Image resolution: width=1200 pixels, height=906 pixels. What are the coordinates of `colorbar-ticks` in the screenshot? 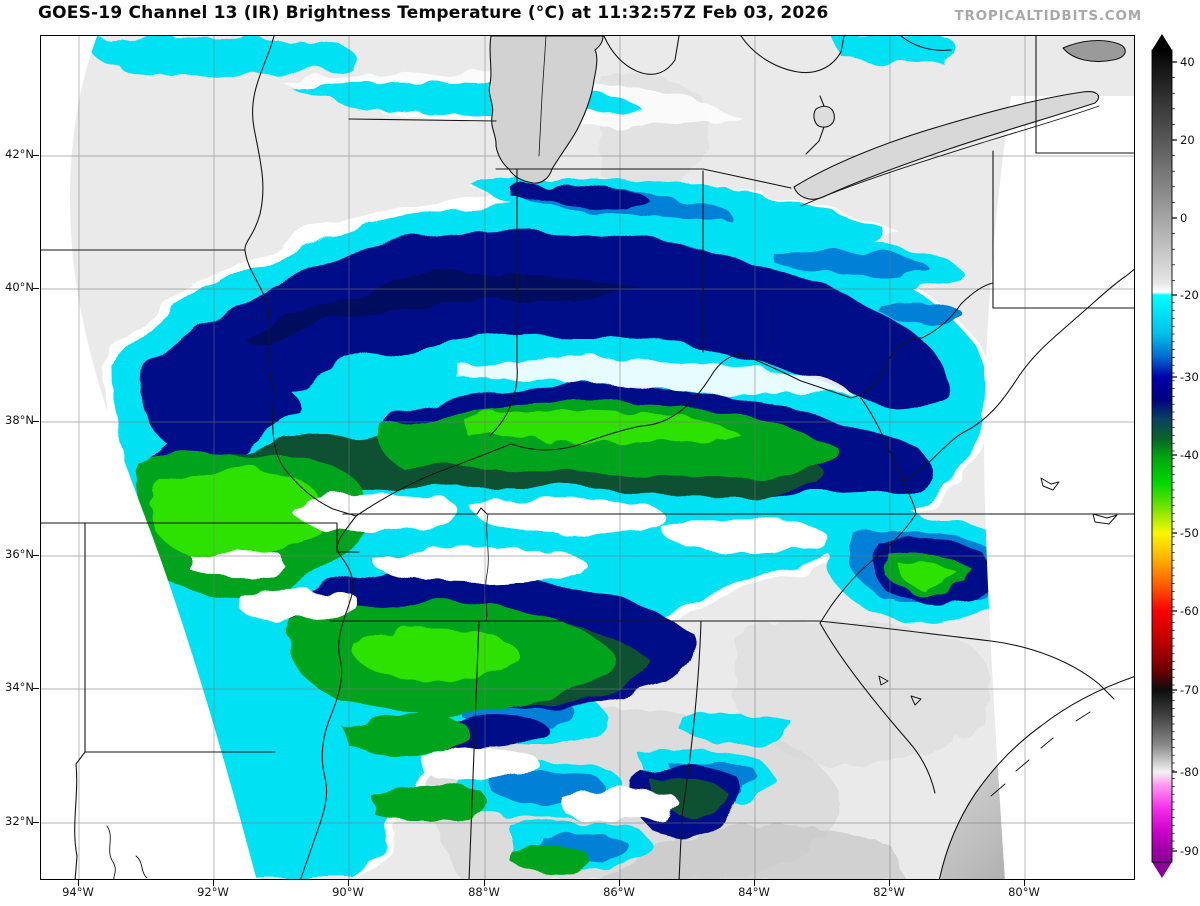 It's located at (1174, 456).